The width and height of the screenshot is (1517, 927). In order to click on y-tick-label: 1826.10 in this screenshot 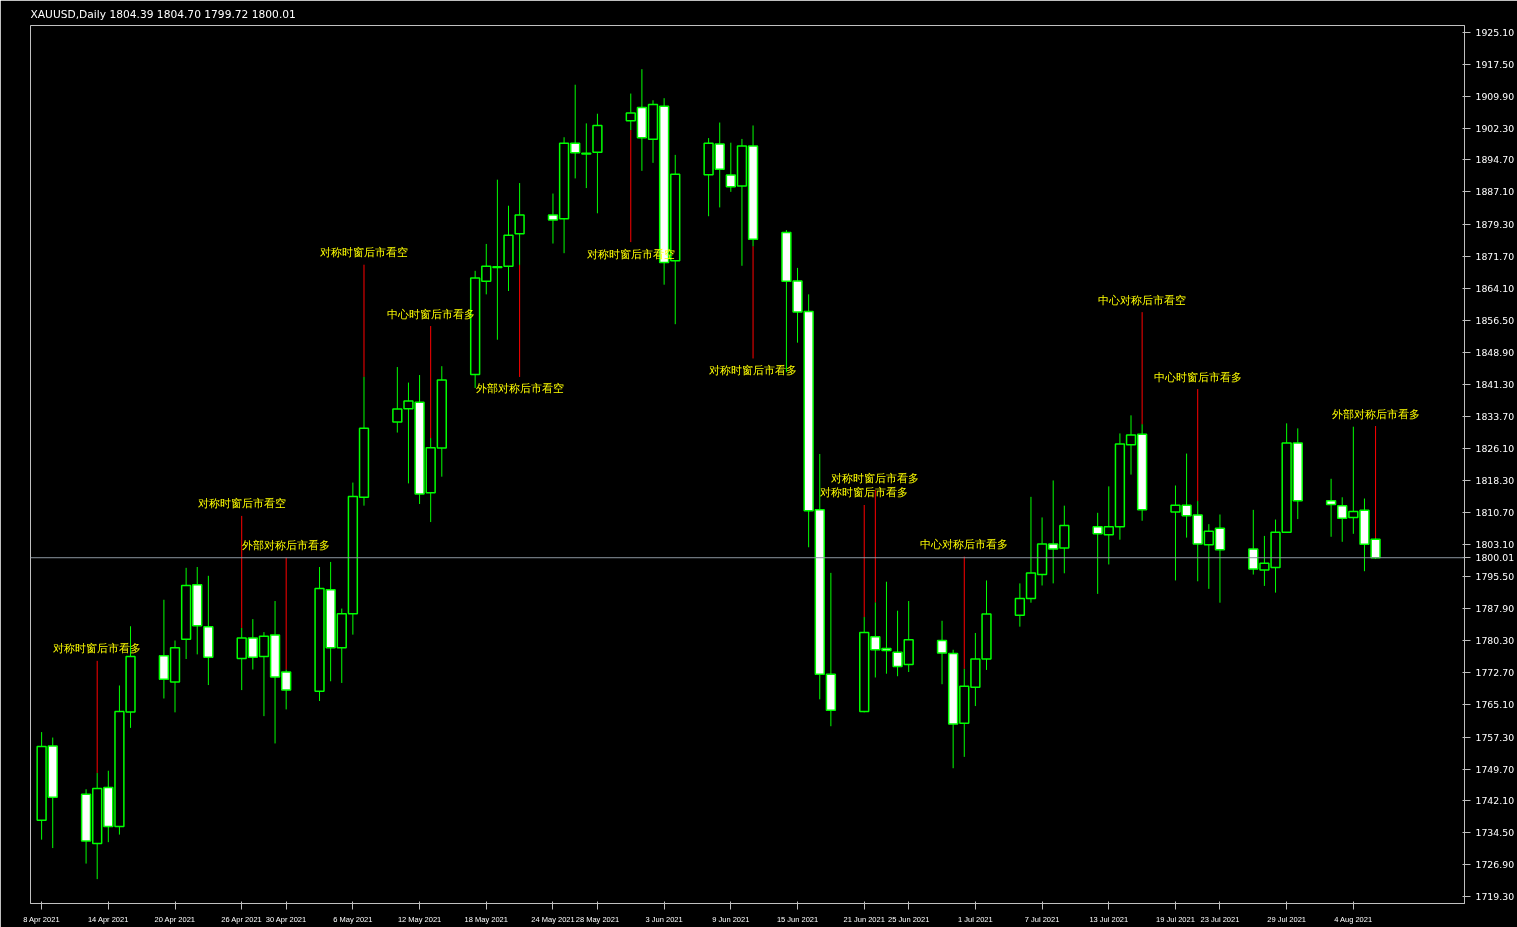, I will do `click(1495, 448)`.